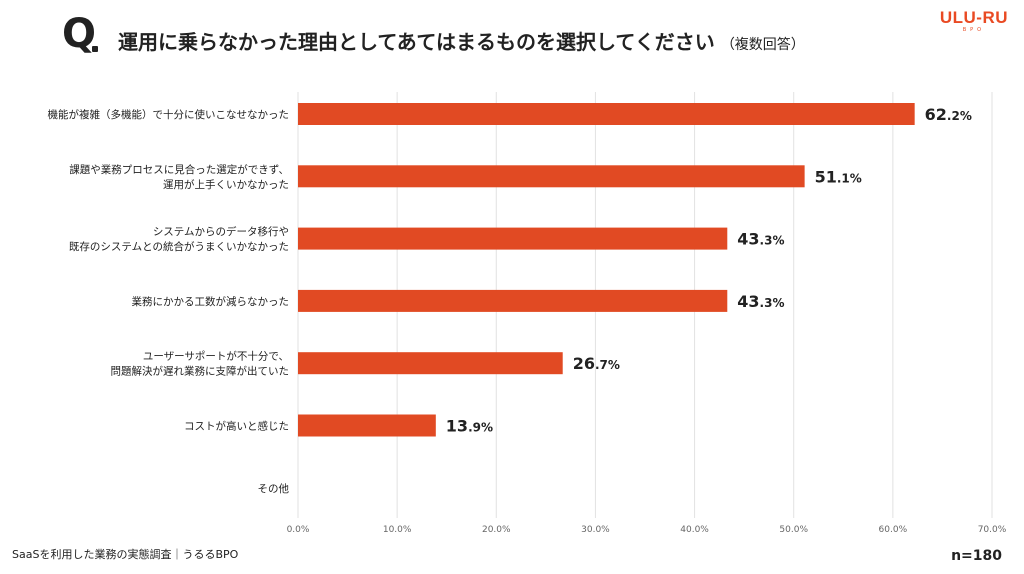  I want to click on category-label: ユーザーサポートが不十分で、問題解決が遅れ業務に支障が出ていた, so click(200, 364).